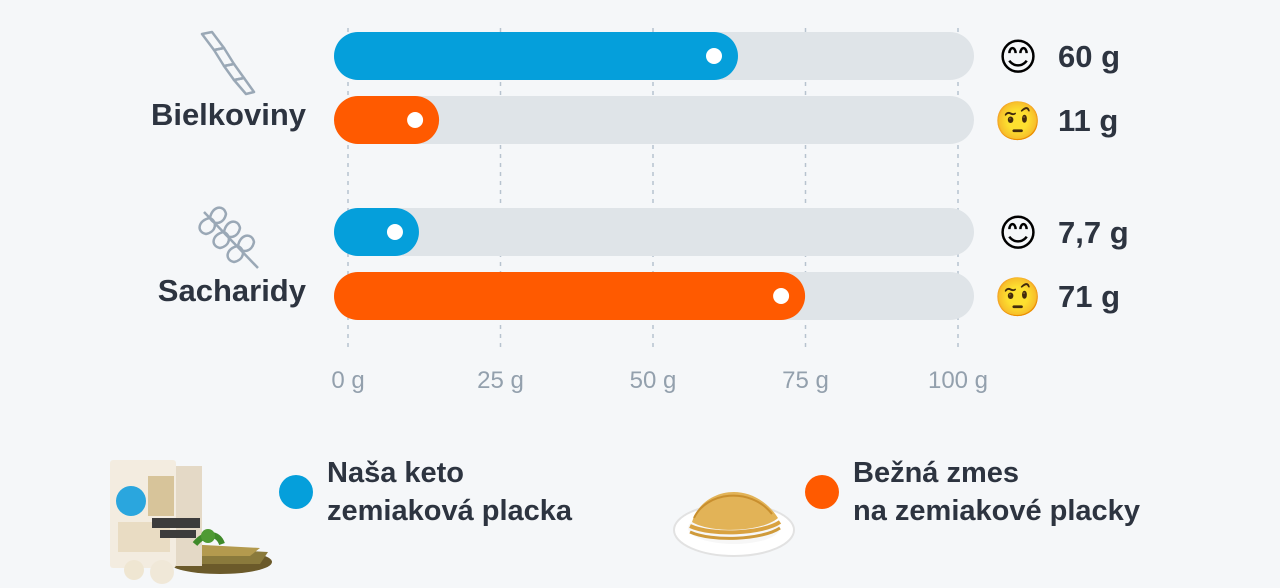 The height and width of the screenshot is (588, 1280). I want to click on legend-label-regular: Bežná zmes na zemiakové placky, so click(1033, 492).